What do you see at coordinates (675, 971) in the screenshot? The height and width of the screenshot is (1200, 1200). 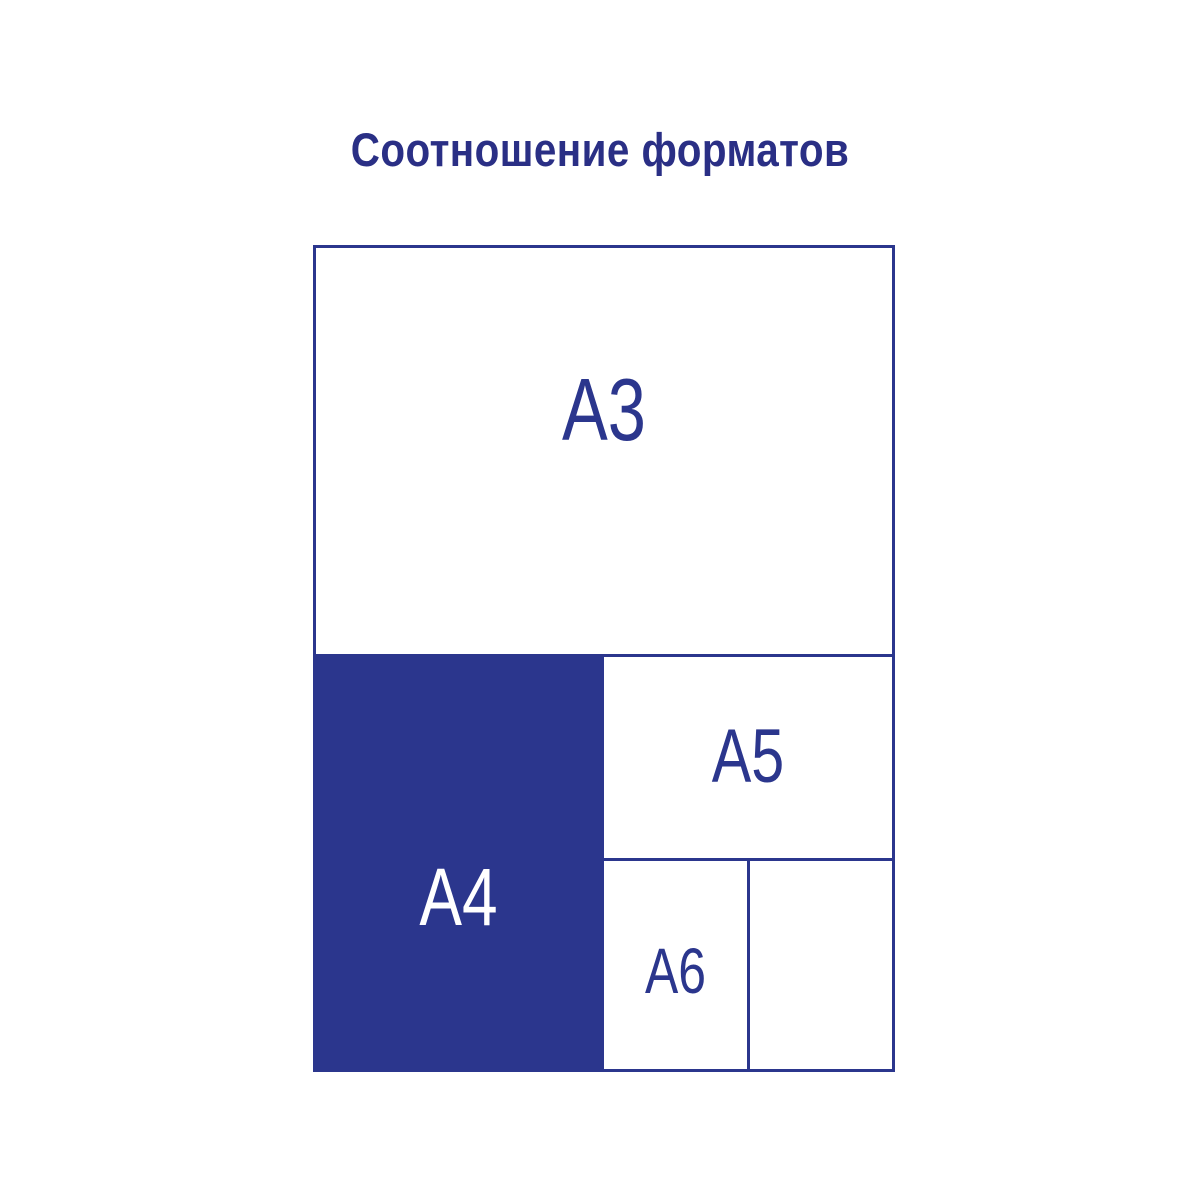 I see `format-label-a6: A6` at bounding box center [675, 971].